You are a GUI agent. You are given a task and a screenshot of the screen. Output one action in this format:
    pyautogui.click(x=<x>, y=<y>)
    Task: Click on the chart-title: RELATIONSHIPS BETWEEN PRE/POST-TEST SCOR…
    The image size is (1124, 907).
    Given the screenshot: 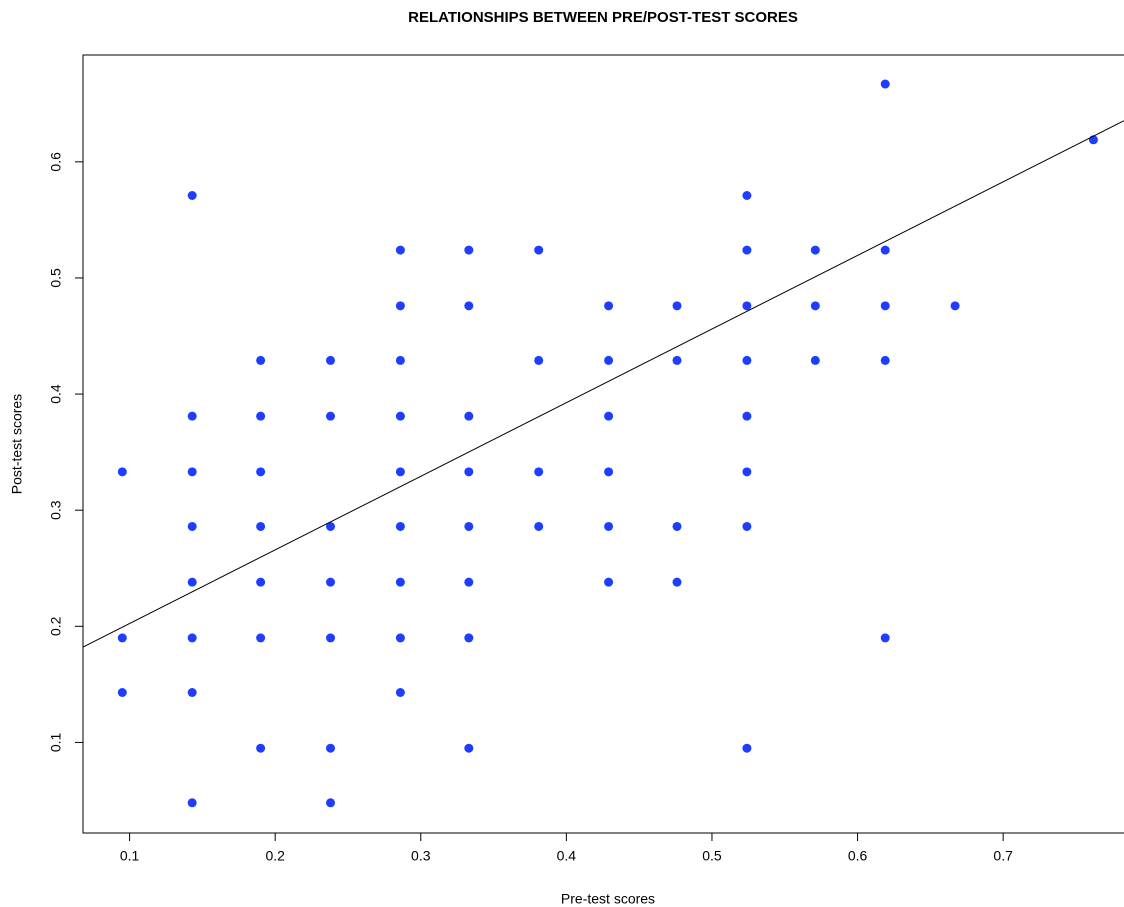 What is the action you would take?
    pyautogui.click(x=603, y=17)
    